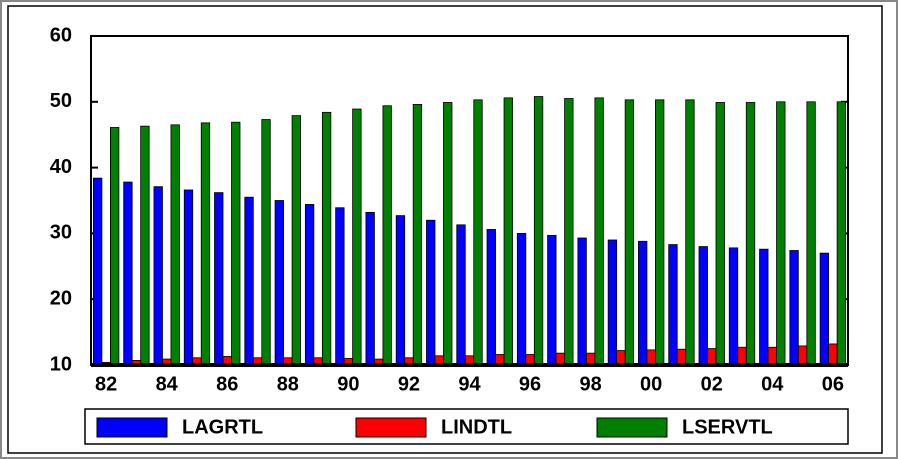 The image size is (898, 459). I want to click on x-tick-label: 04, so click(772, 384).